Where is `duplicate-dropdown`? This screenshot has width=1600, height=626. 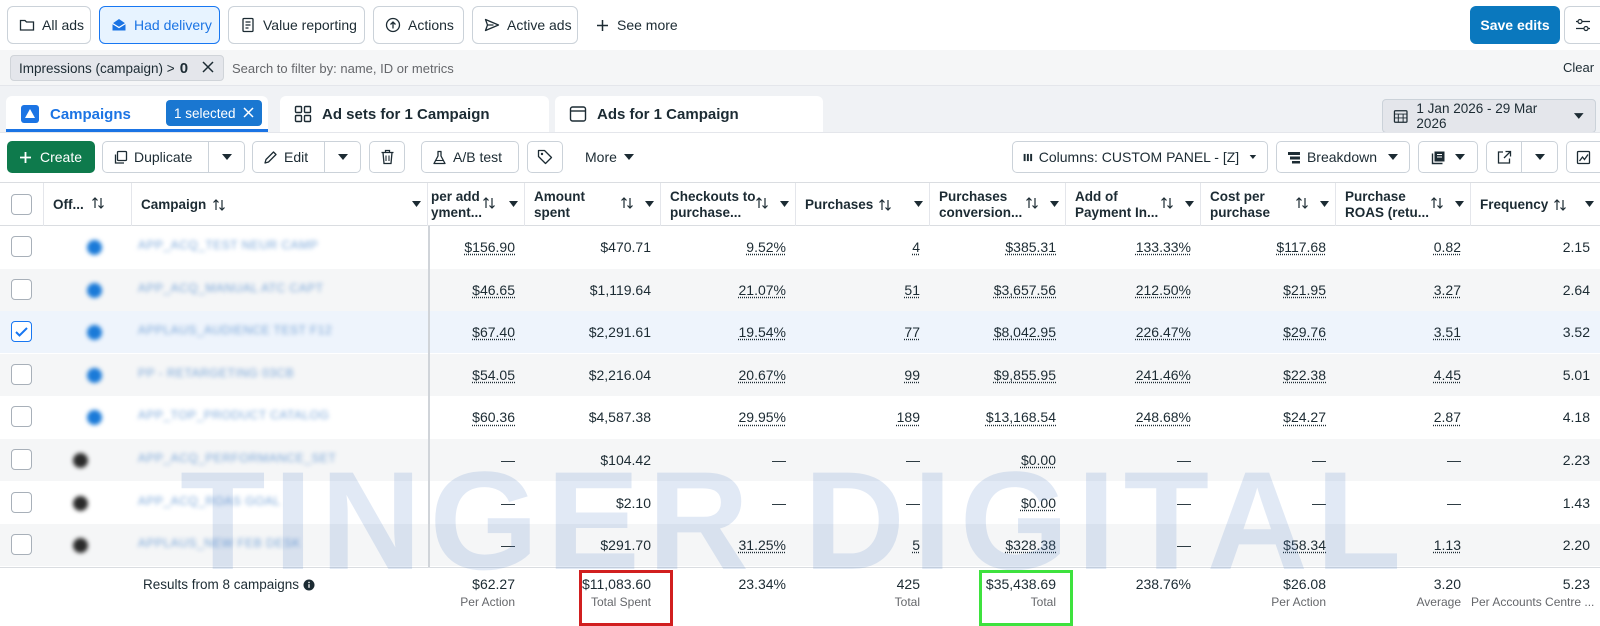 duplicate-dropdown is located at coordinates (227, 157).